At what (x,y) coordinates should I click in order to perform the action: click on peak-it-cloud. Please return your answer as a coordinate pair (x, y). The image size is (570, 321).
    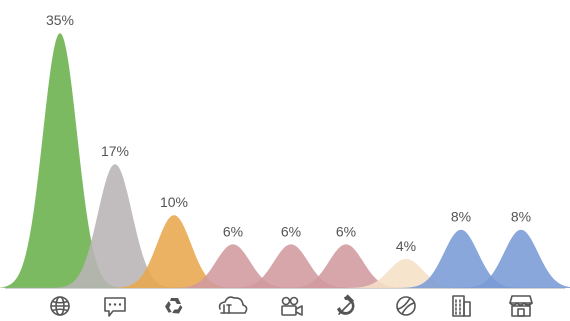
    Looking at the image, I should click on (233, 266).